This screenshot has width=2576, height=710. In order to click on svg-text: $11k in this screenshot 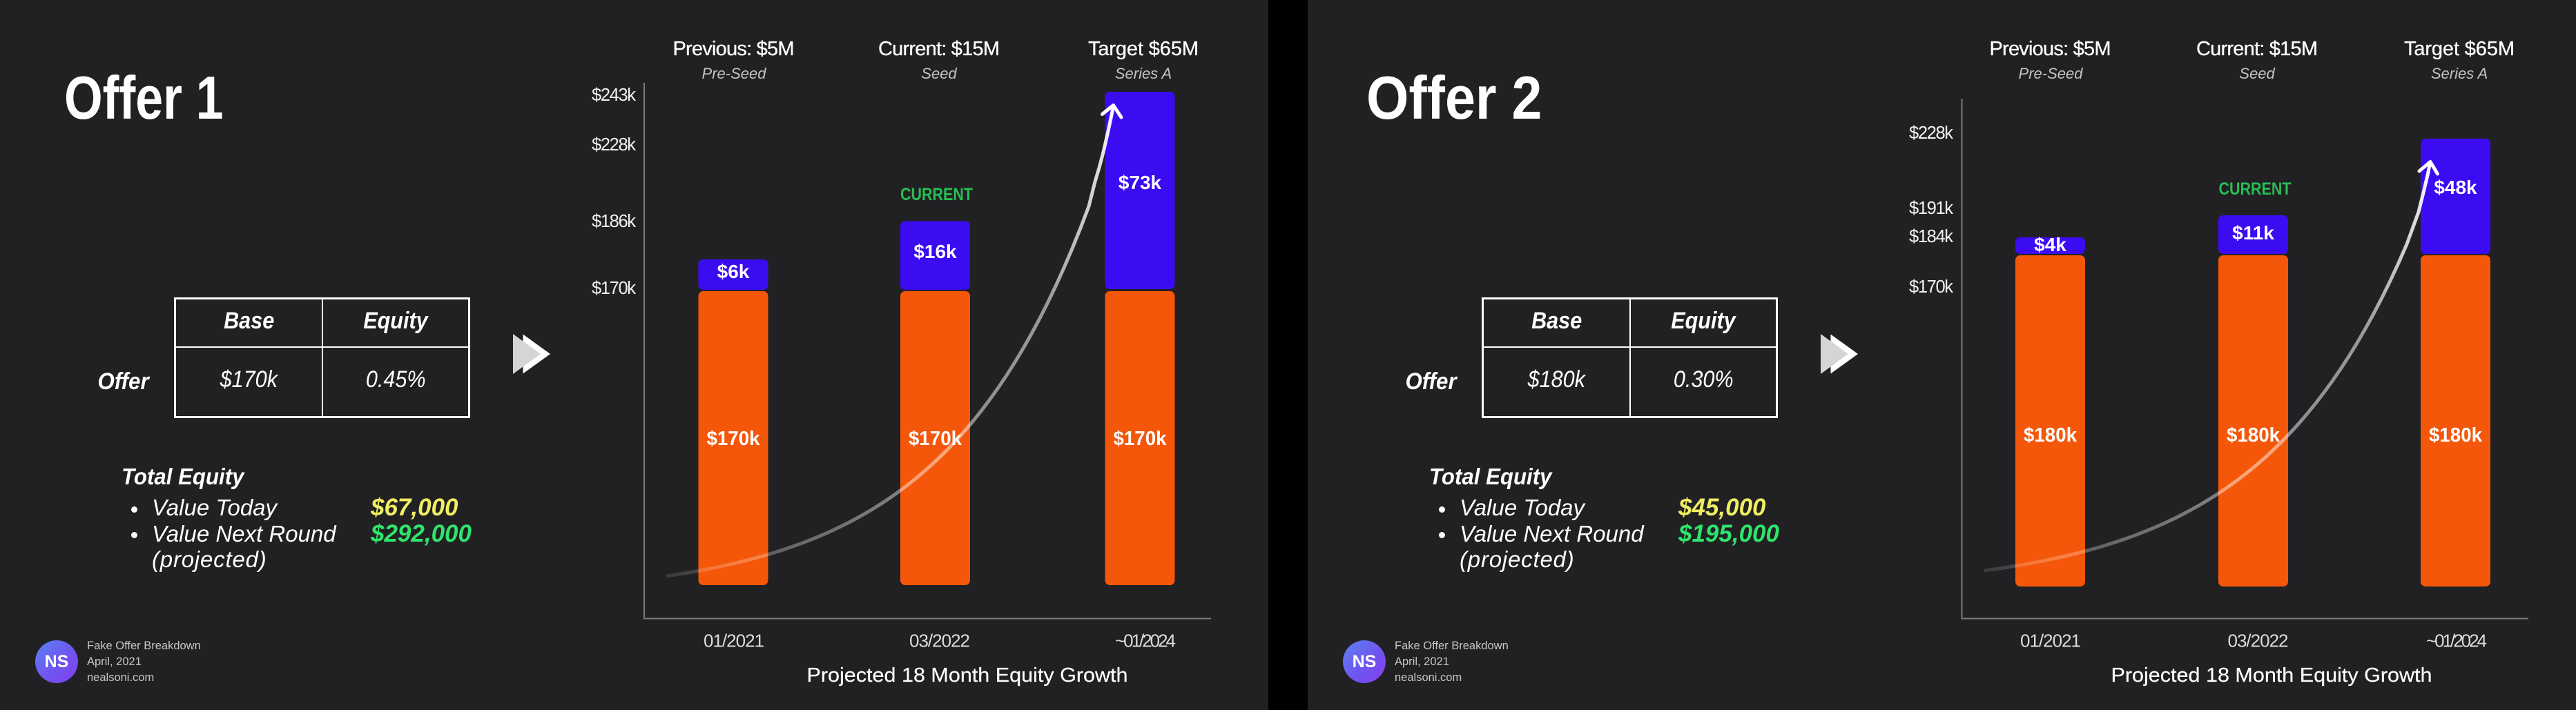, I will do `click(2253, 233)`.